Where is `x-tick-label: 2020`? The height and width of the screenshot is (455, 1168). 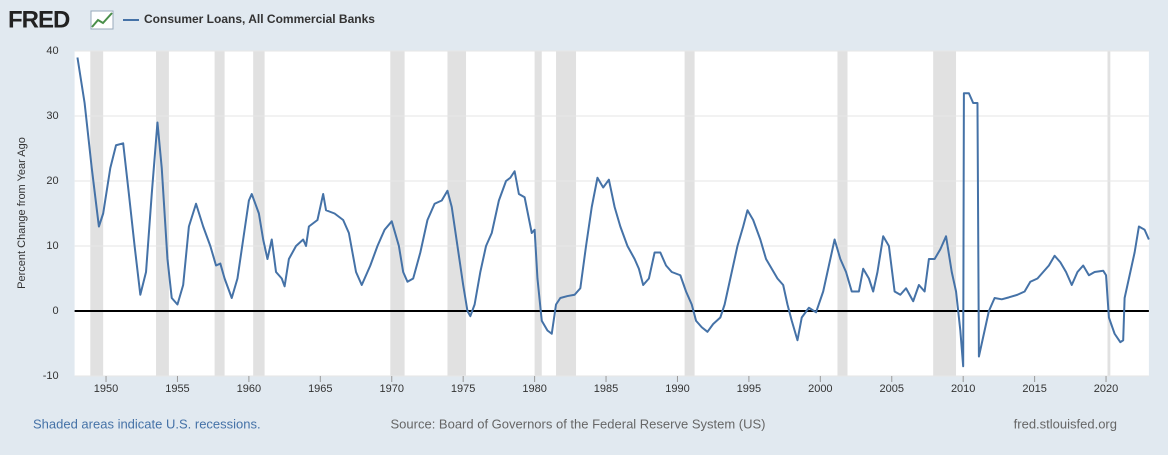 x-tick-label: 2020 is located at coordinates (1106, 389).